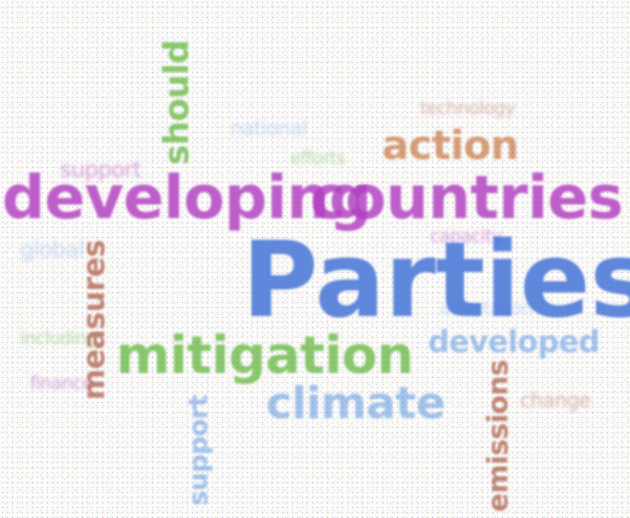 This screenshot has width=630, height=518. I want to click on word-including: including, so click(59, 338).